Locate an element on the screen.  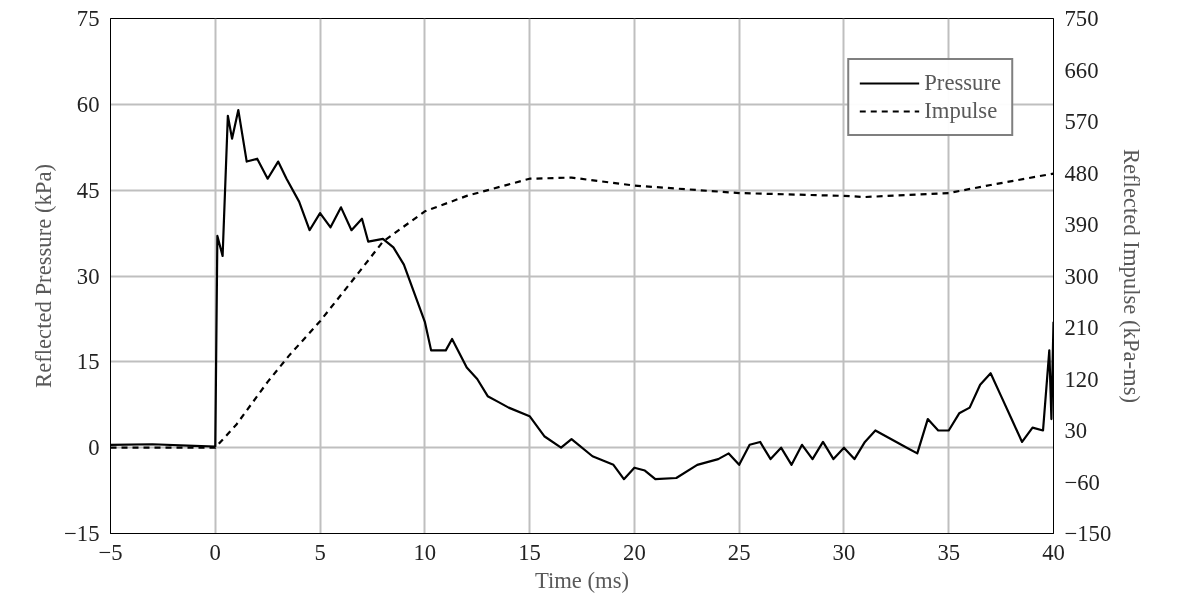
y2-axis-title: Reflected Impulse (kPa-ms) is located at coordinates (1132, 276).